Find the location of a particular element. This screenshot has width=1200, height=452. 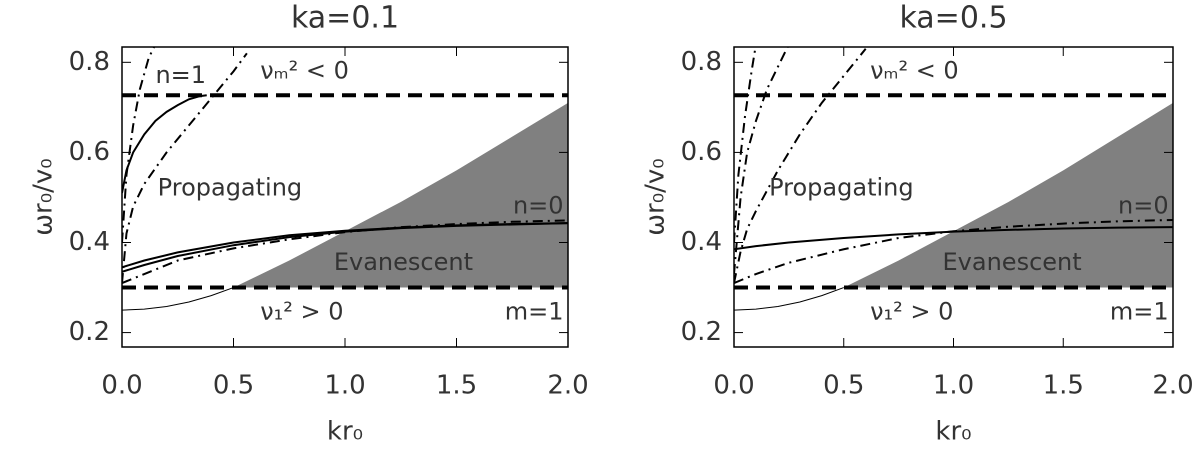

chart-title: ka=0.1 is located at coordinates (345, 18).